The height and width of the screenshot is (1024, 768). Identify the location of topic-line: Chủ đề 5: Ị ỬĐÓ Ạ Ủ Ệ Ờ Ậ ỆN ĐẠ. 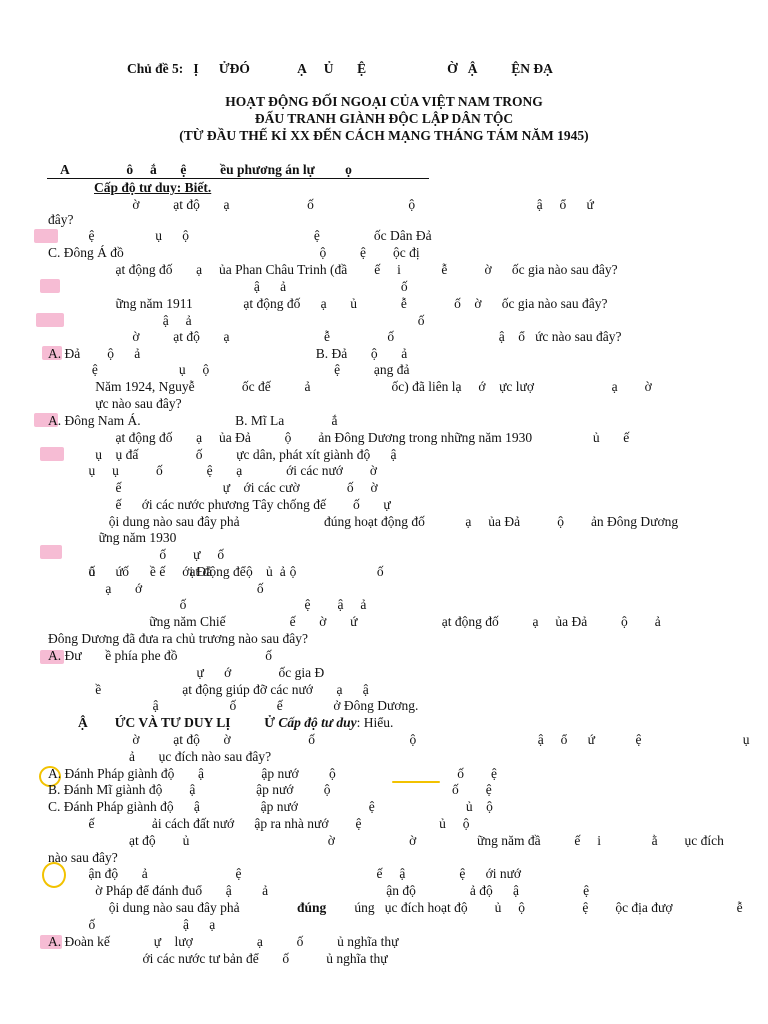
(340, 68).